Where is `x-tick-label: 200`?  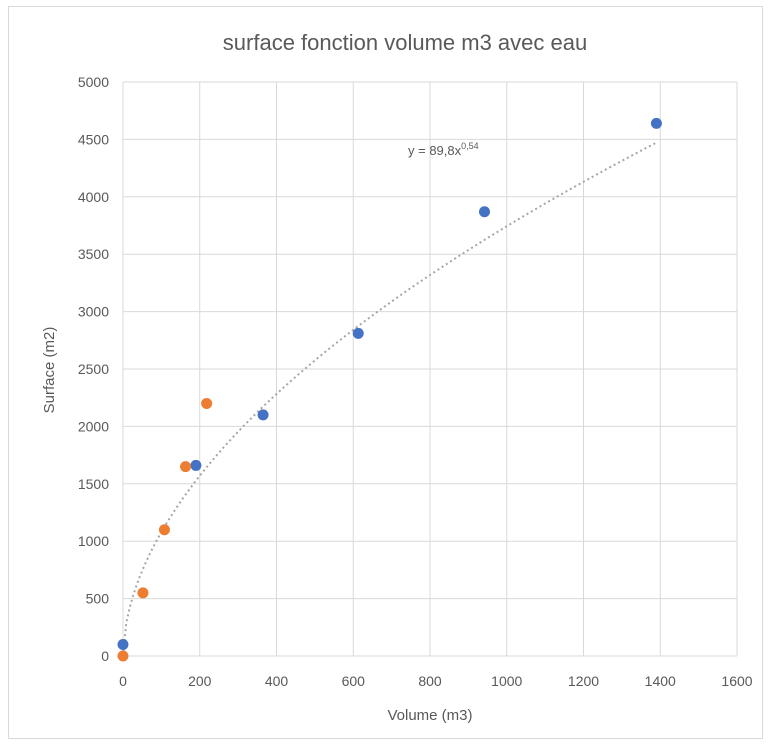
x-tick-label: 200 is located at coordinates (200, 681).